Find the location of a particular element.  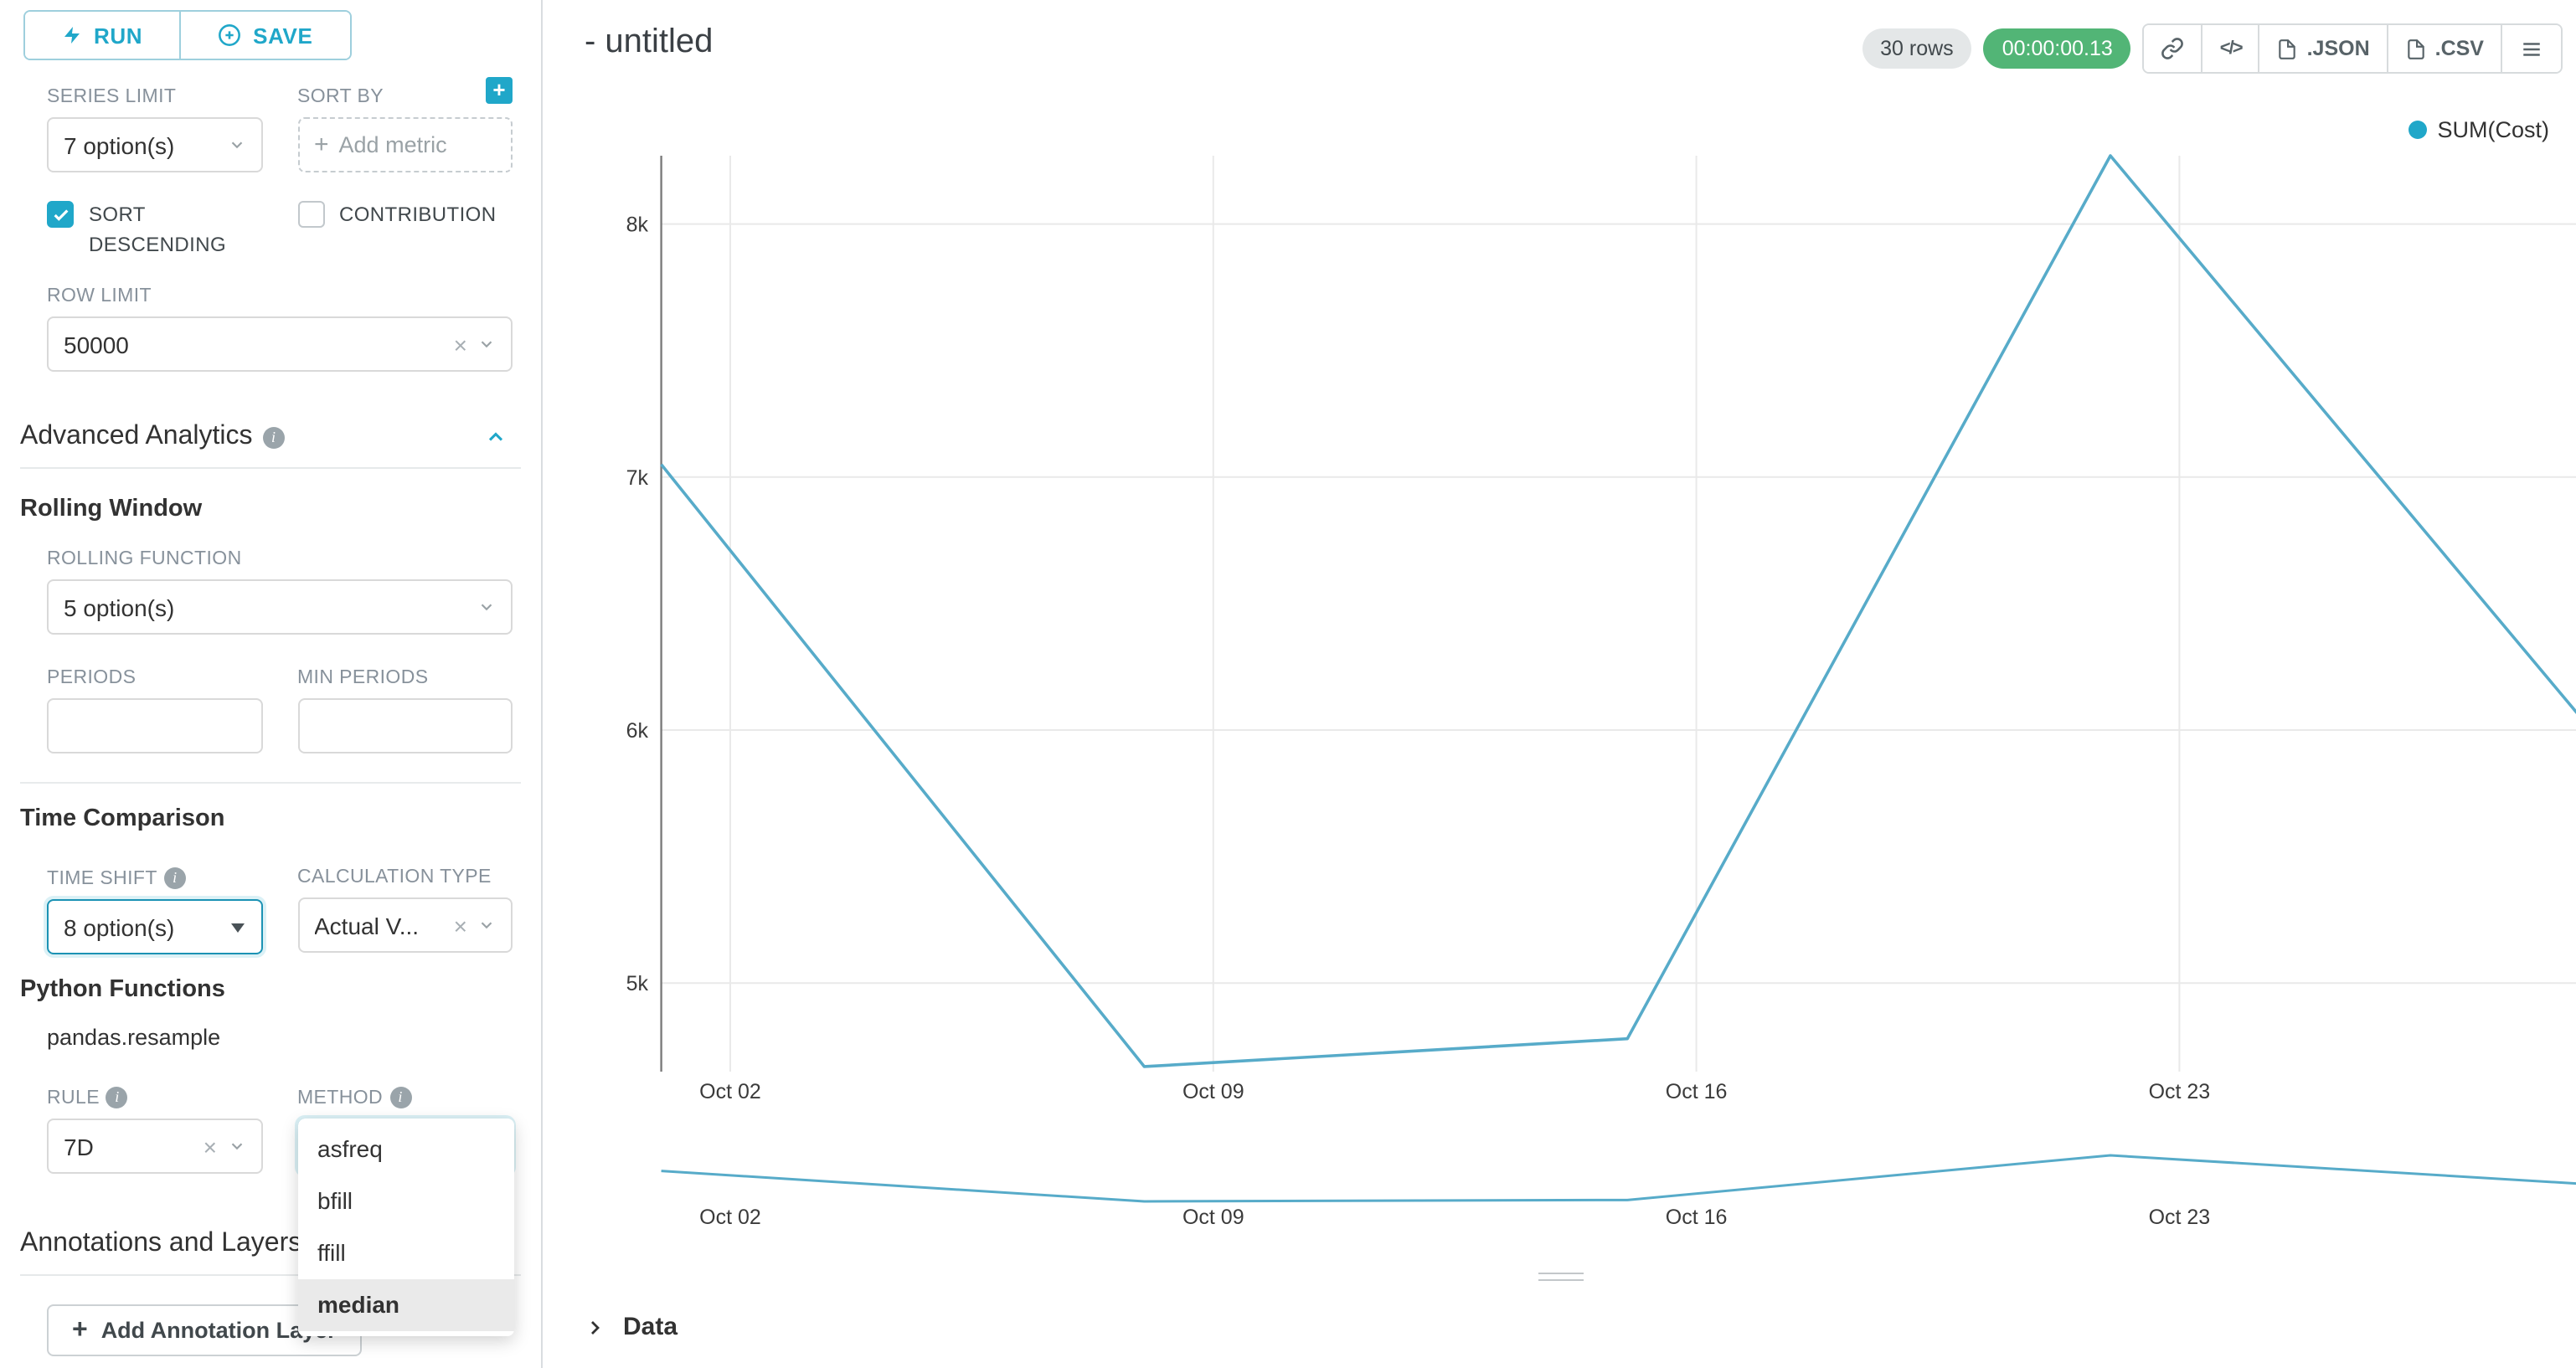

series-limit-label: SERIES LIMIT is located at coordinates (112, 97).